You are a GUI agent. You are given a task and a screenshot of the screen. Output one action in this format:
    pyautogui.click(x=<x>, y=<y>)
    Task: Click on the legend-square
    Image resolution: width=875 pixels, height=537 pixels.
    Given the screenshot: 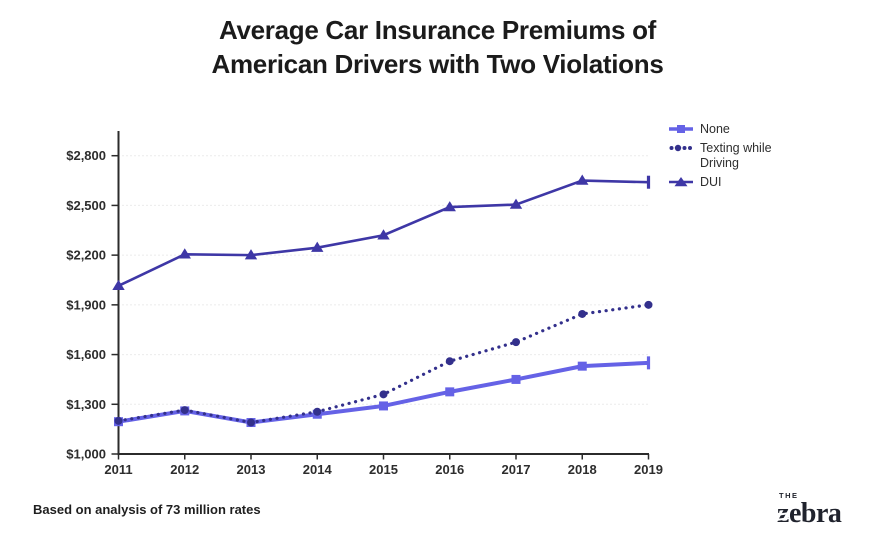 What is the action you would take?
    pyautogui.click(x=681, y=129)
    